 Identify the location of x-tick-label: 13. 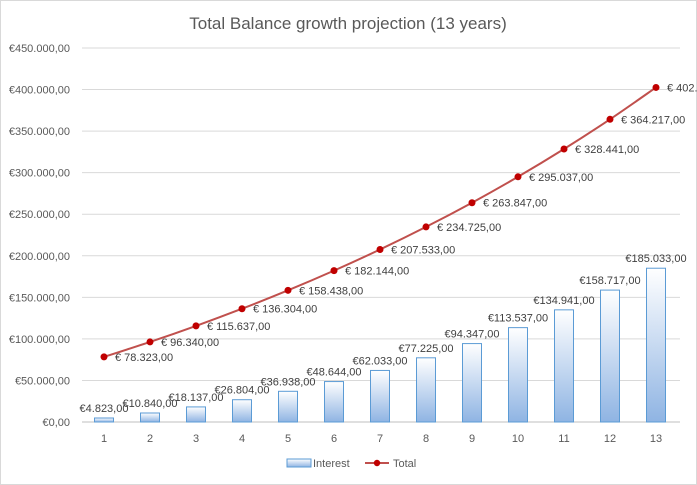
(656, 439).